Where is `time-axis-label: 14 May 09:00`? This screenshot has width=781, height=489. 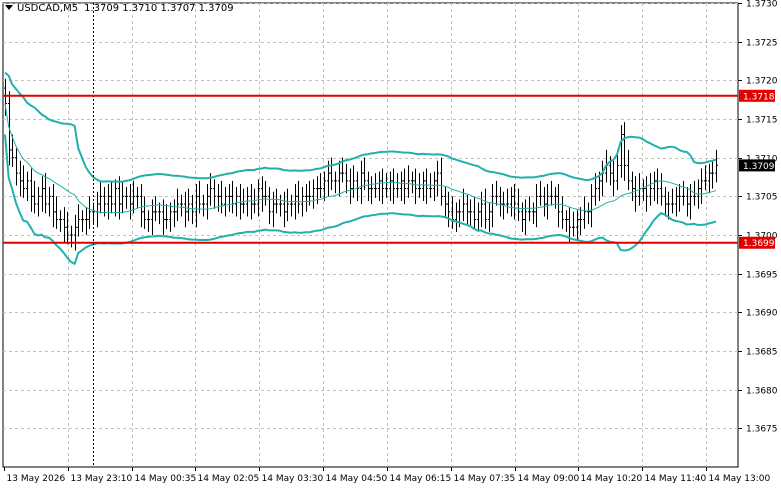 time-axis-label: 14 May 09:00 is located at coordinates (549, 479).